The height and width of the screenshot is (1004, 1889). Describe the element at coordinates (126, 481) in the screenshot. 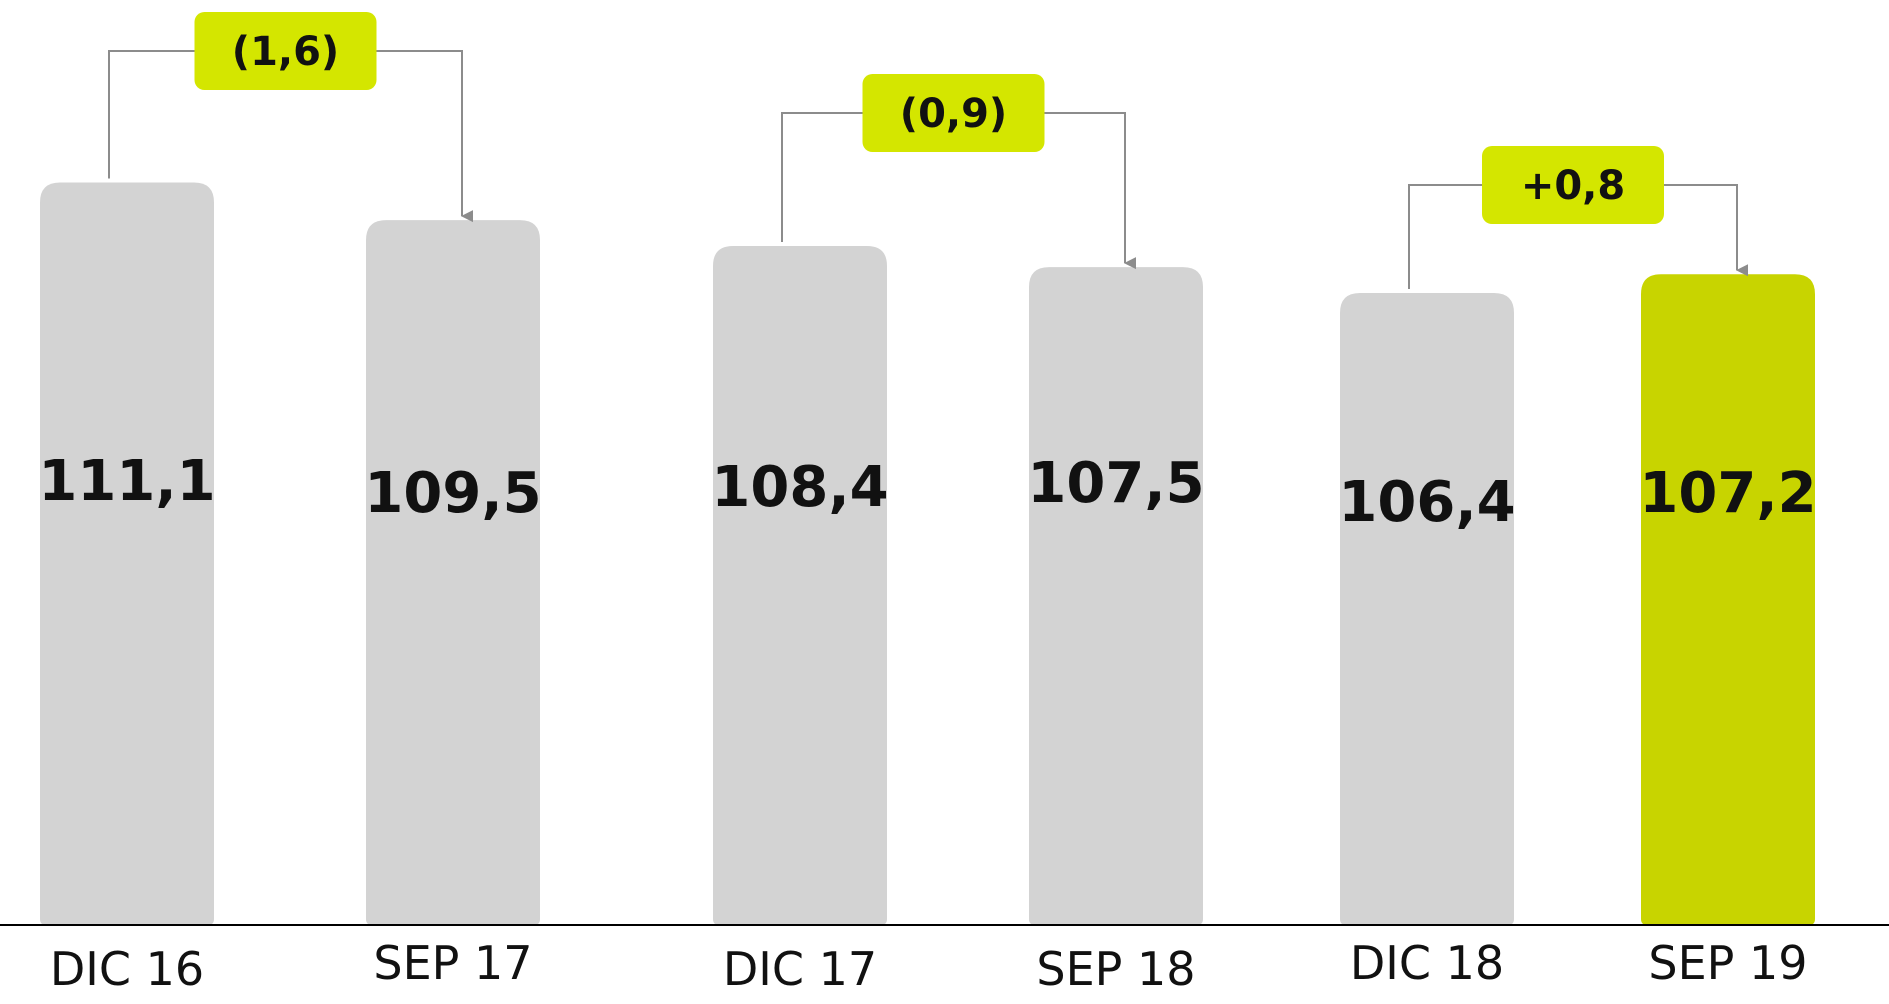

I see `bar-value-label: 111,1` at that location.